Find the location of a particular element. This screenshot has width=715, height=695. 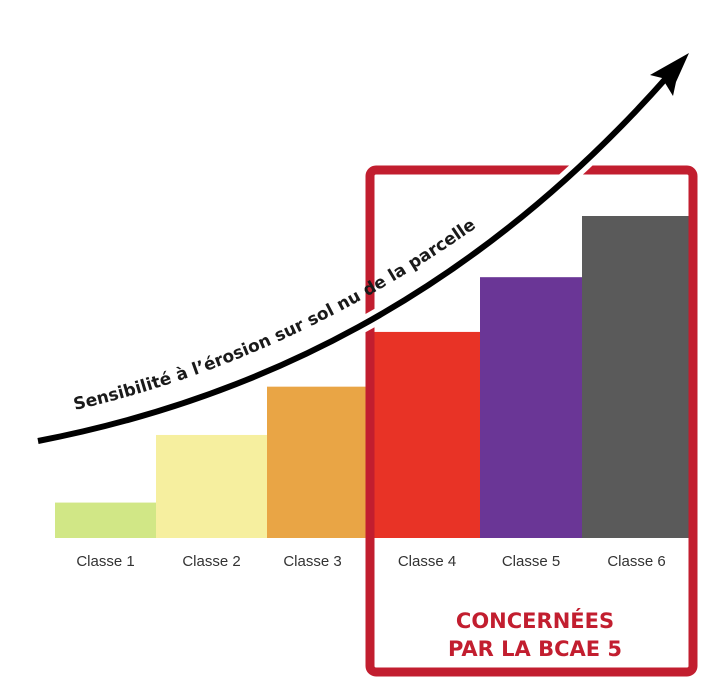

category-label: Classe 5 is located at coordinates (531, 561).